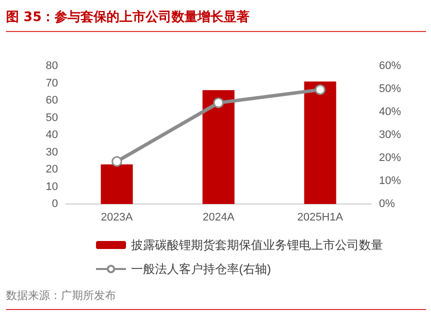 This screenshot has height=320, width=431. What do you see at coordinates (390, 112) in the screenshot?
I see `y2-tick-label: 40%` at bounding box center [390, 112].